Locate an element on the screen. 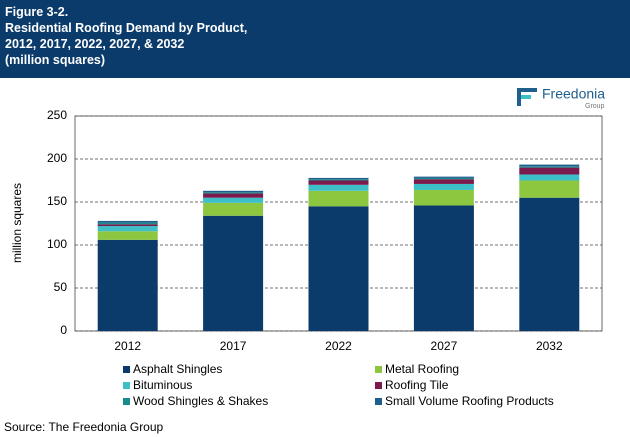  logo-sub: Group is located at coordinates (595, 106).